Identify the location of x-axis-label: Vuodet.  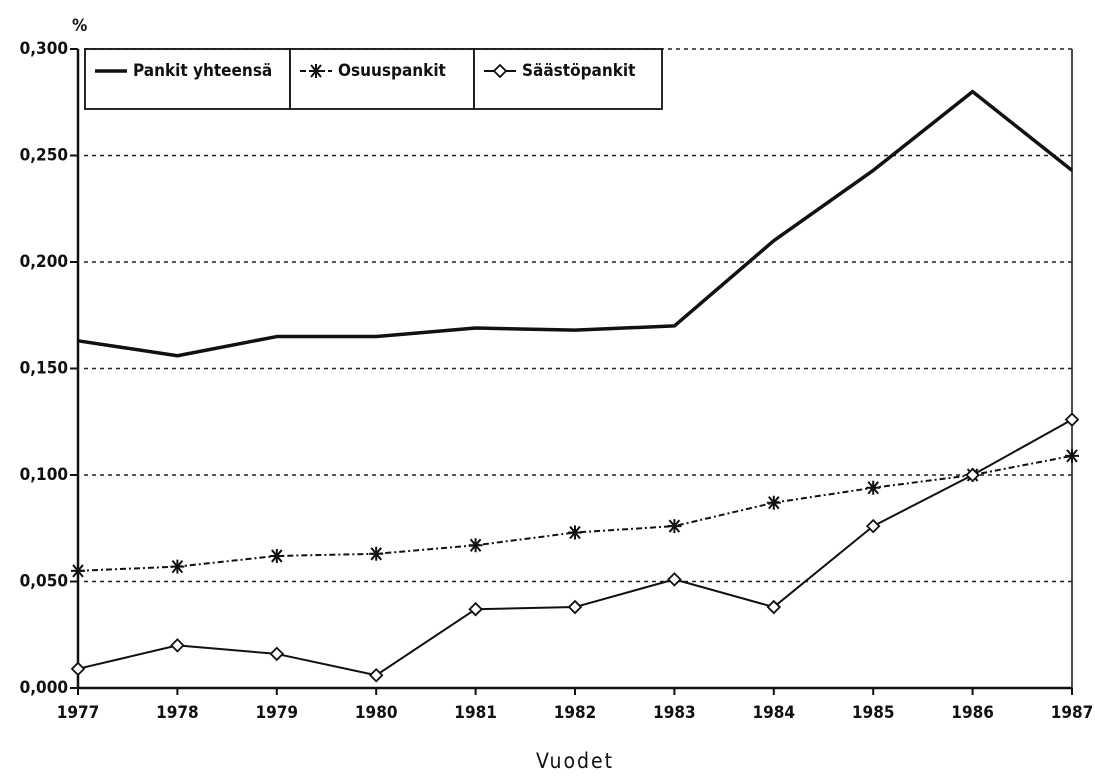
(575, 761).